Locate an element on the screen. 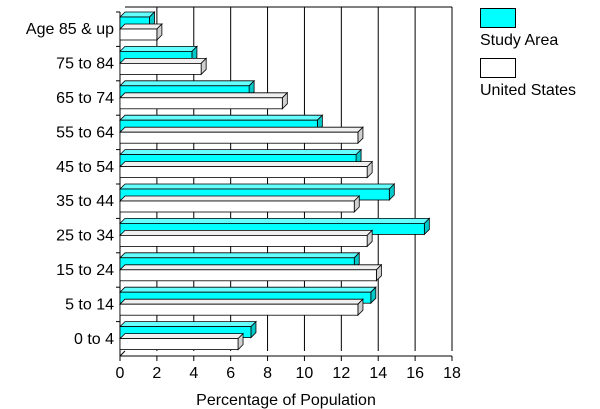 The image size is (600, 409). bar-united-states-65-to-74-top is located at coordinates (204, 95).